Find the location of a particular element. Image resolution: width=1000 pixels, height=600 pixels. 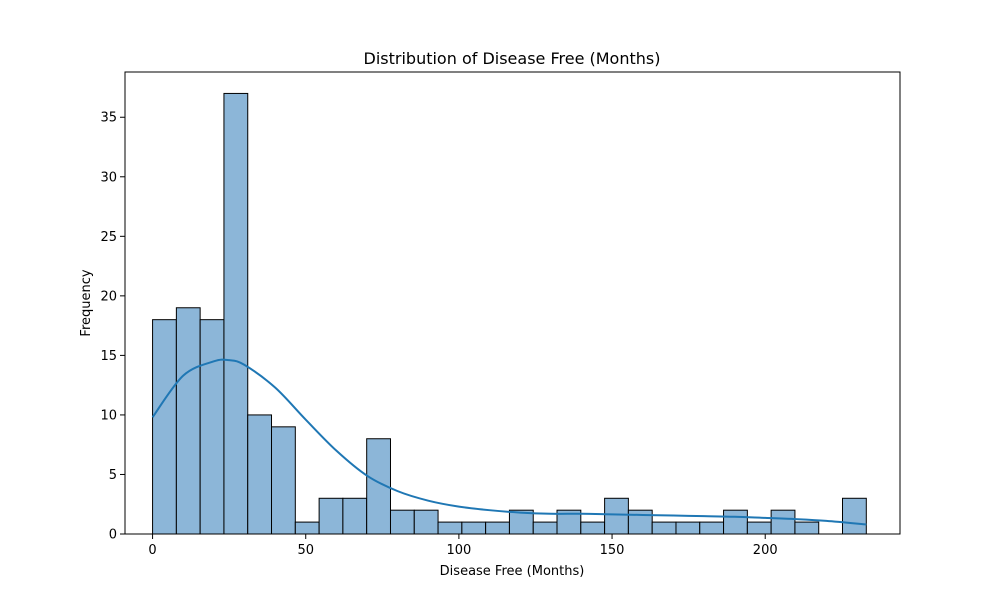

x-axis: 0 50 100 150 200 is located at coordinates (463, 546).